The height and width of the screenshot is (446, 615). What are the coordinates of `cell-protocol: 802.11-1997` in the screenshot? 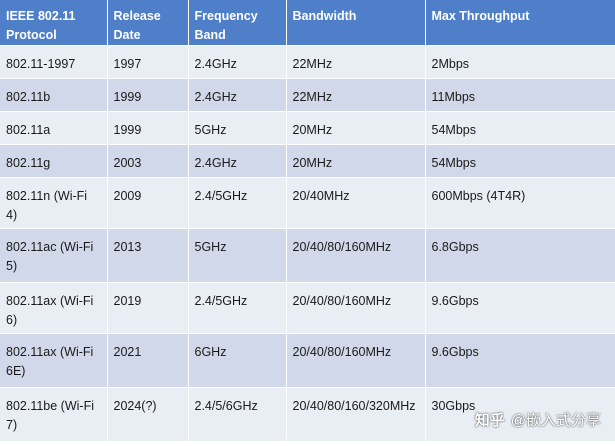 It's located at (54, 62).